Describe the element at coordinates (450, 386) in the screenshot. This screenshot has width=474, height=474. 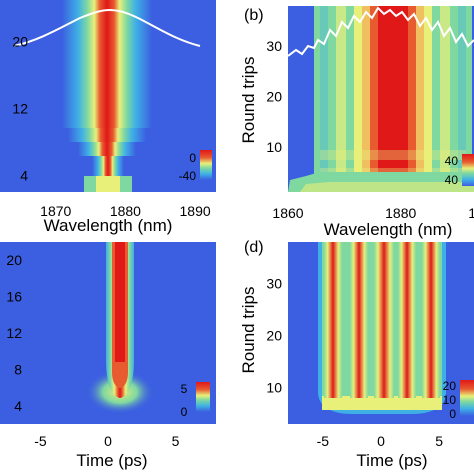
I see `panel-d-colorbar-tick: 20` at that location.